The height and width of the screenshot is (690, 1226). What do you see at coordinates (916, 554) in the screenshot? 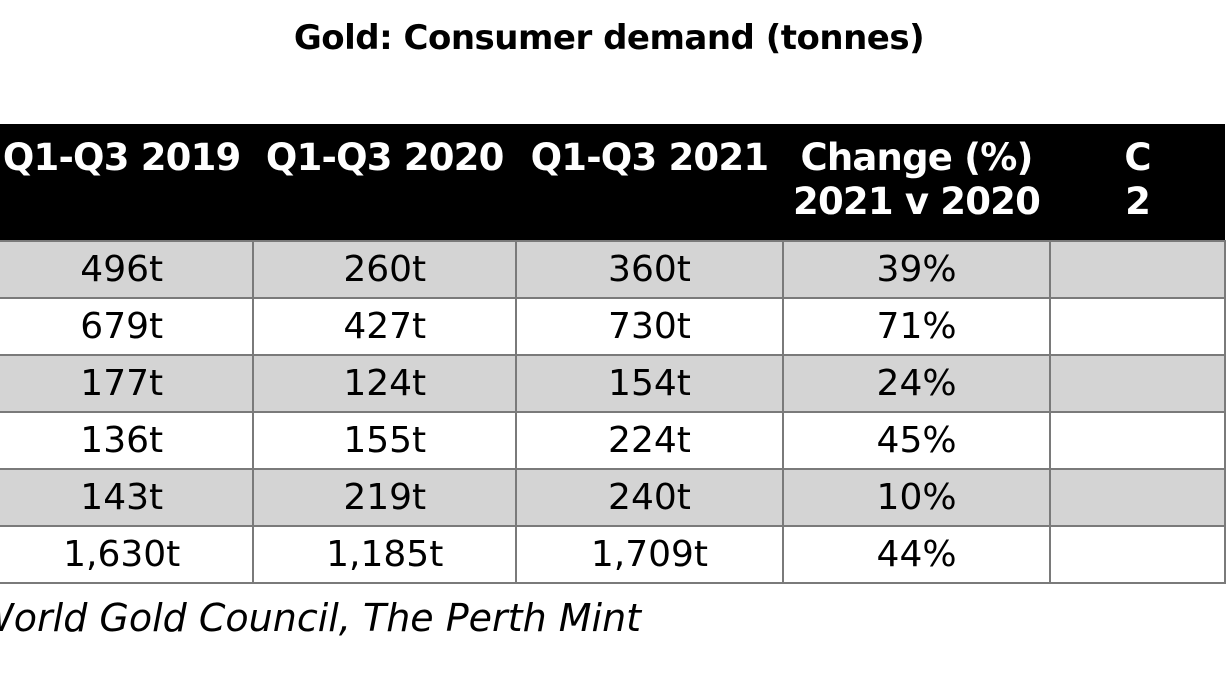
I see `table-cell-change: 44%` at bounding box center [916, 554].